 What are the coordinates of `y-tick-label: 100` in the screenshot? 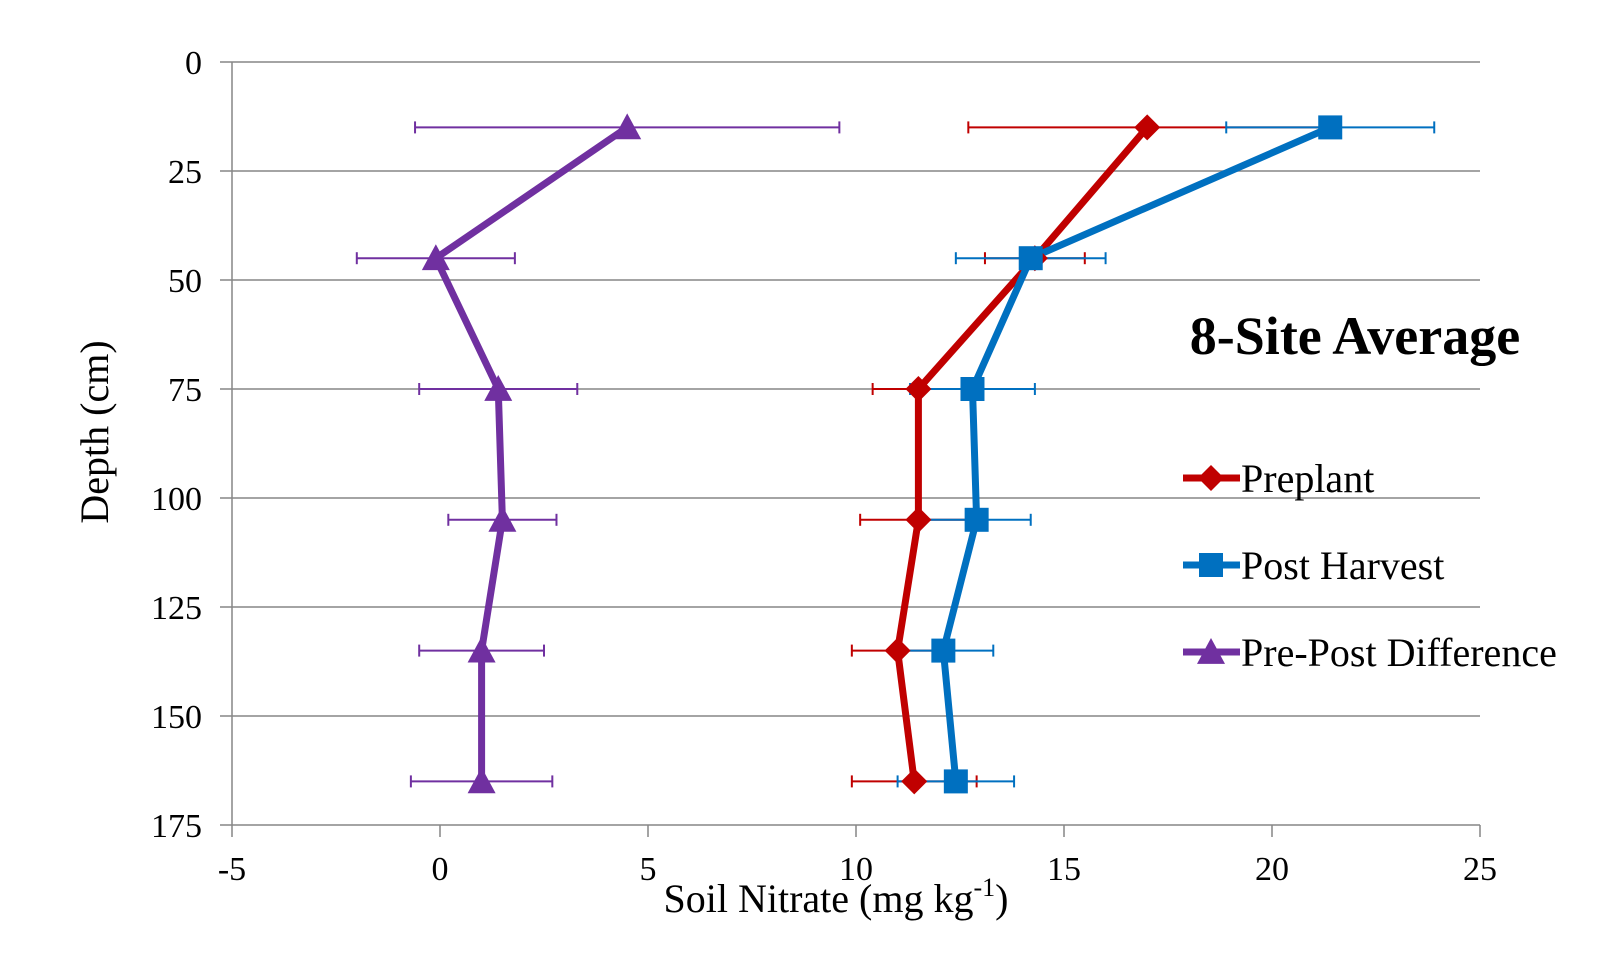 It's located at (176, 499).